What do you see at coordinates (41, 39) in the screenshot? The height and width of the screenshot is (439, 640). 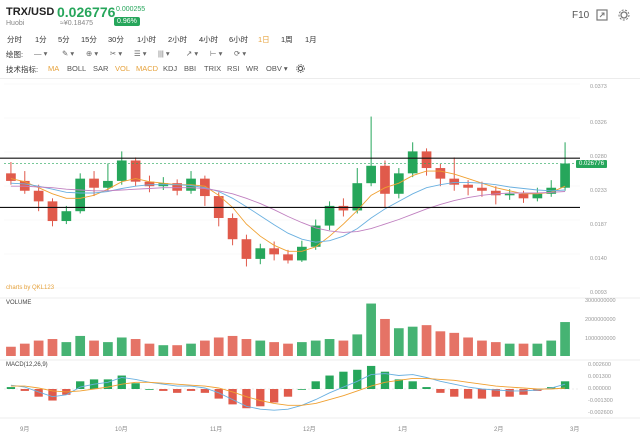 I see `tab-period-1min: 1分` at bounding box center [41, 39].